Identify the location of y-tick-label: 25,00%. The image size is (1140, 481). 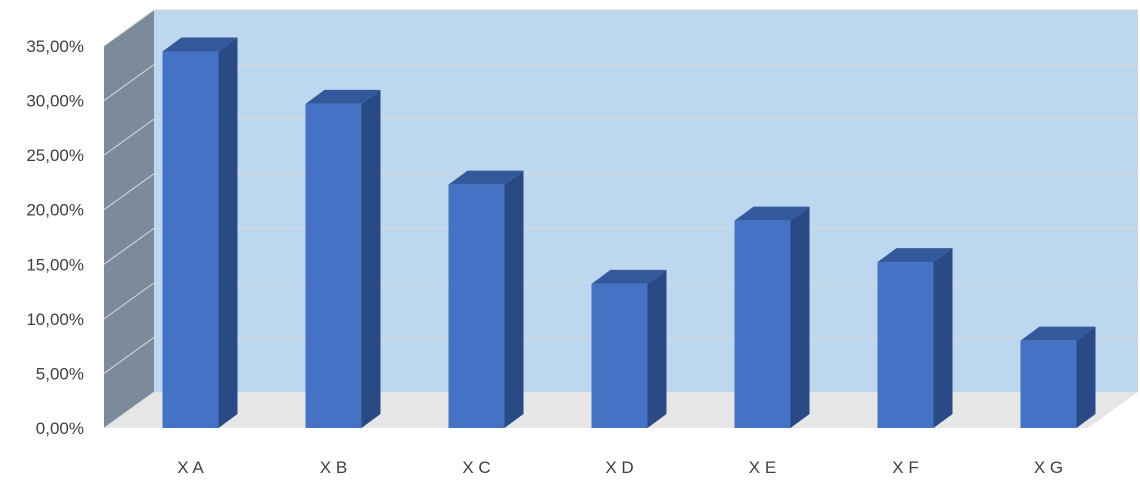
(55, 155).